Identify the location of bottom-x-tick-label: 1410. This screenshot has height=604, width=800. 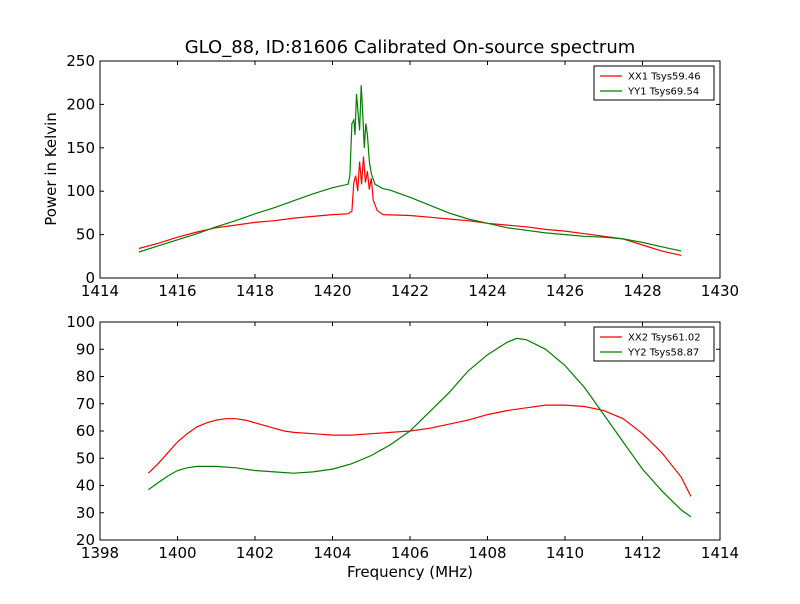
(565, 553).